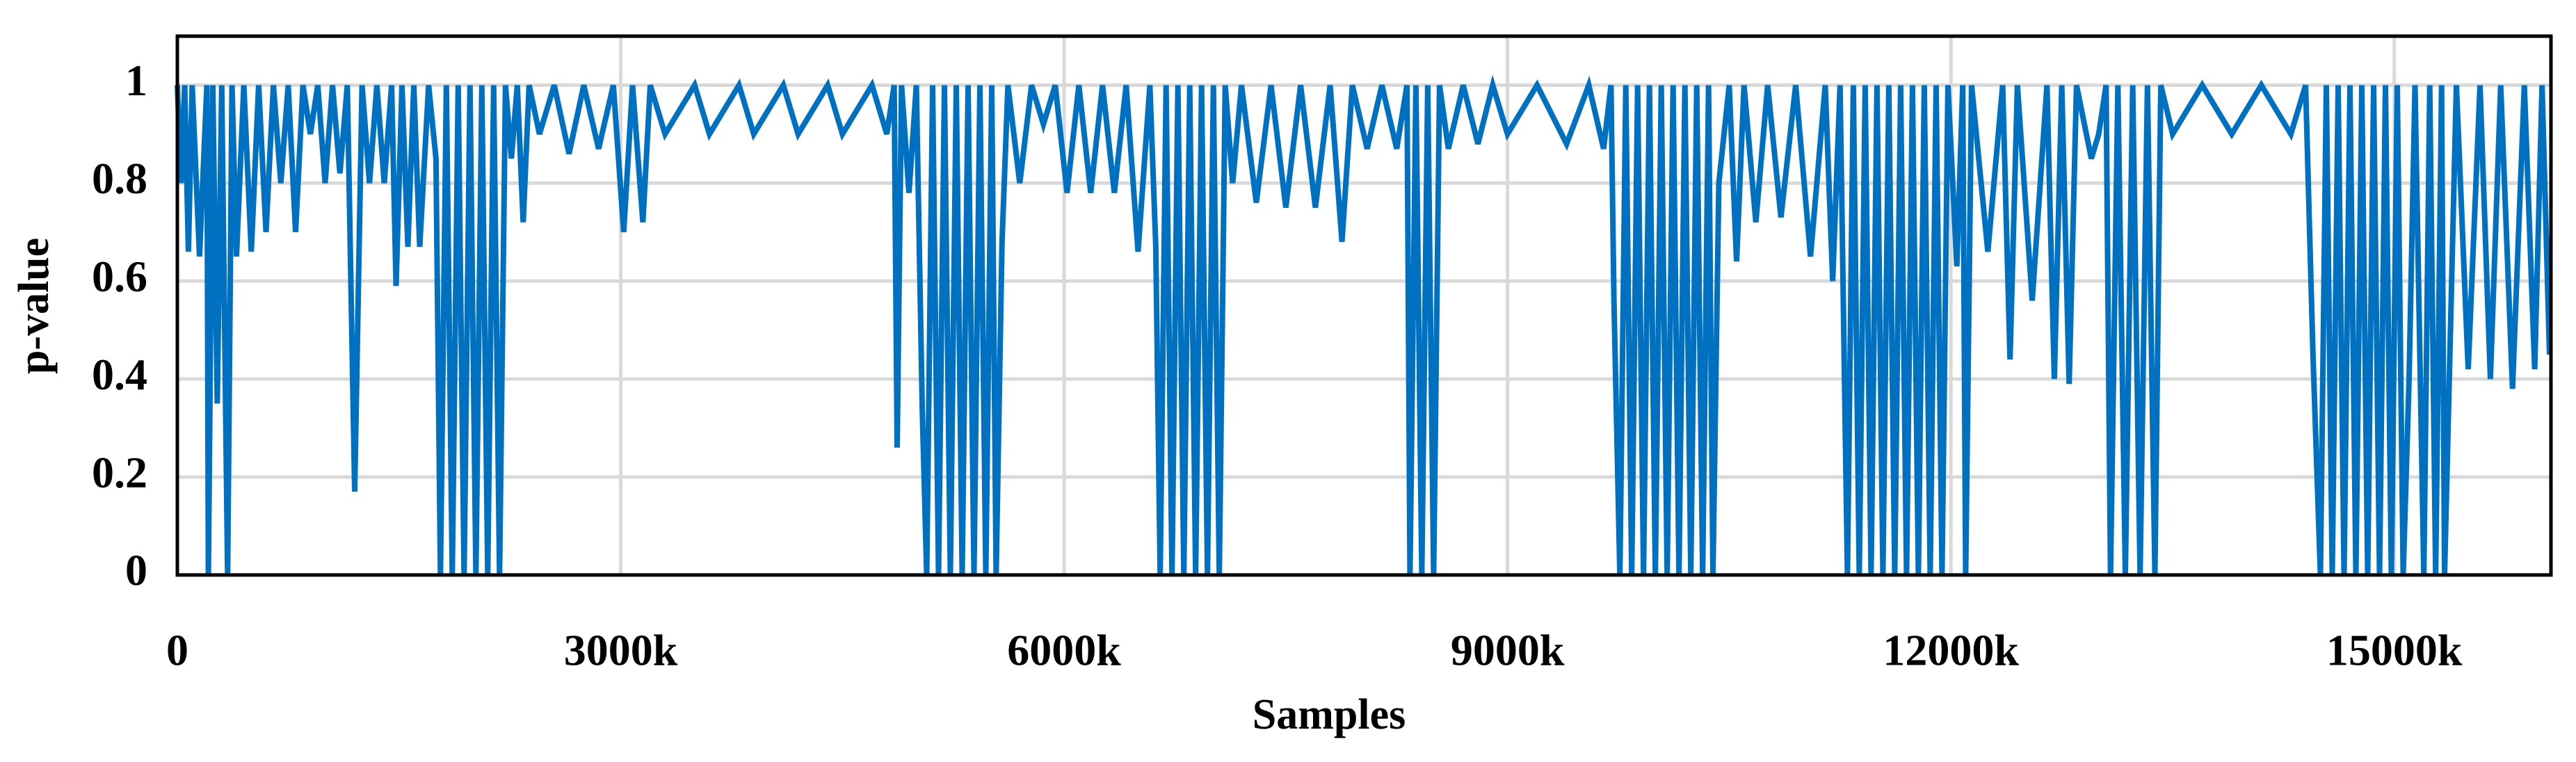  I want to click on x-tick-label: 12000k, so click(1951, 650).